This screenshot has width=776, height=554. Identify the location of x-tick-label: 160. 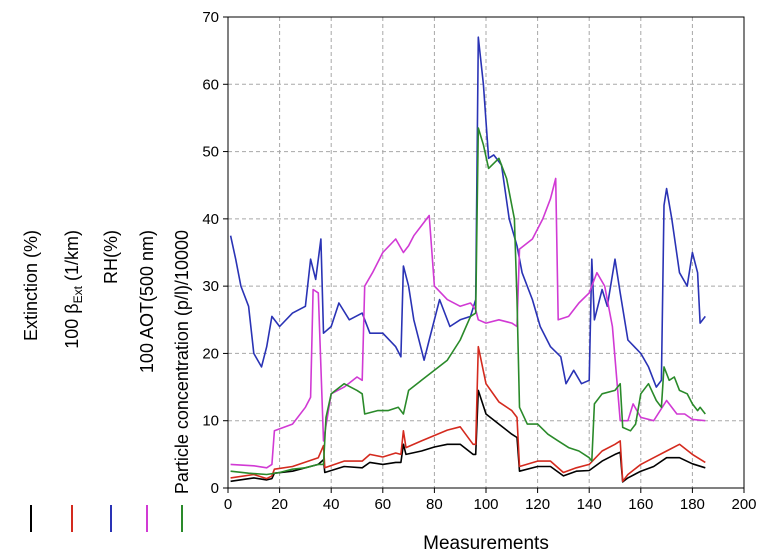
(640, 504).